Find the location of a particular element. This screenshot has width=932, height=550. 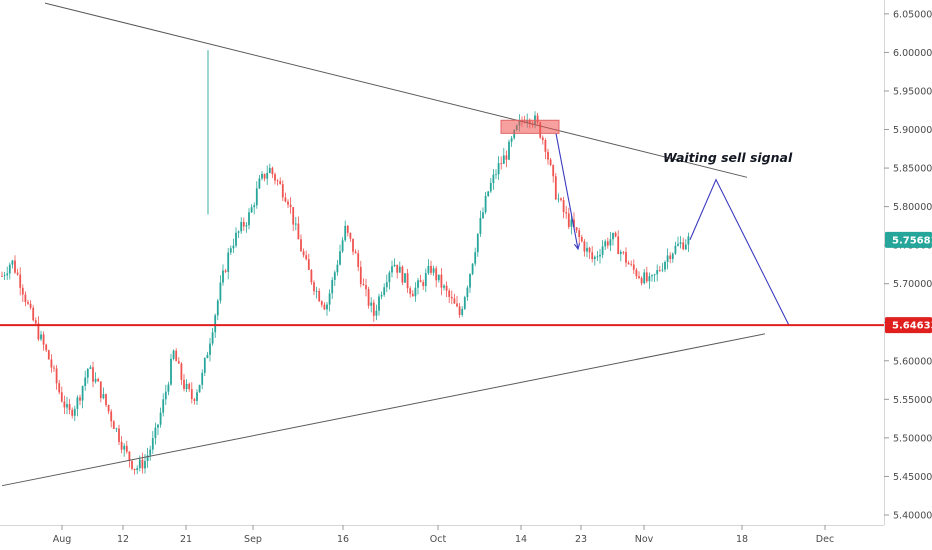

time-axis: Aug 12 21 Sep 16 Oct 14 23 Nov 18 Dec is located at coordinates (443, 535).